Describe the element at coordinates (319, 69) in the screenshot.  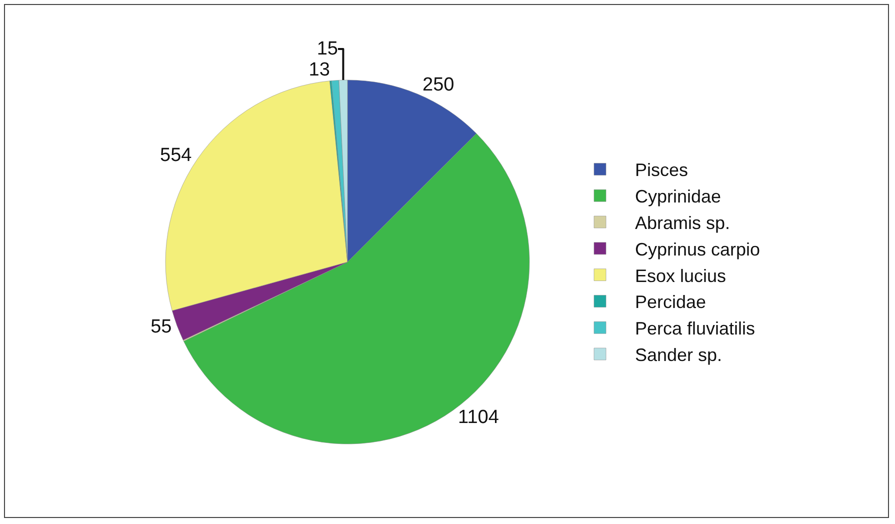
I see `data-label: 13` at that location.